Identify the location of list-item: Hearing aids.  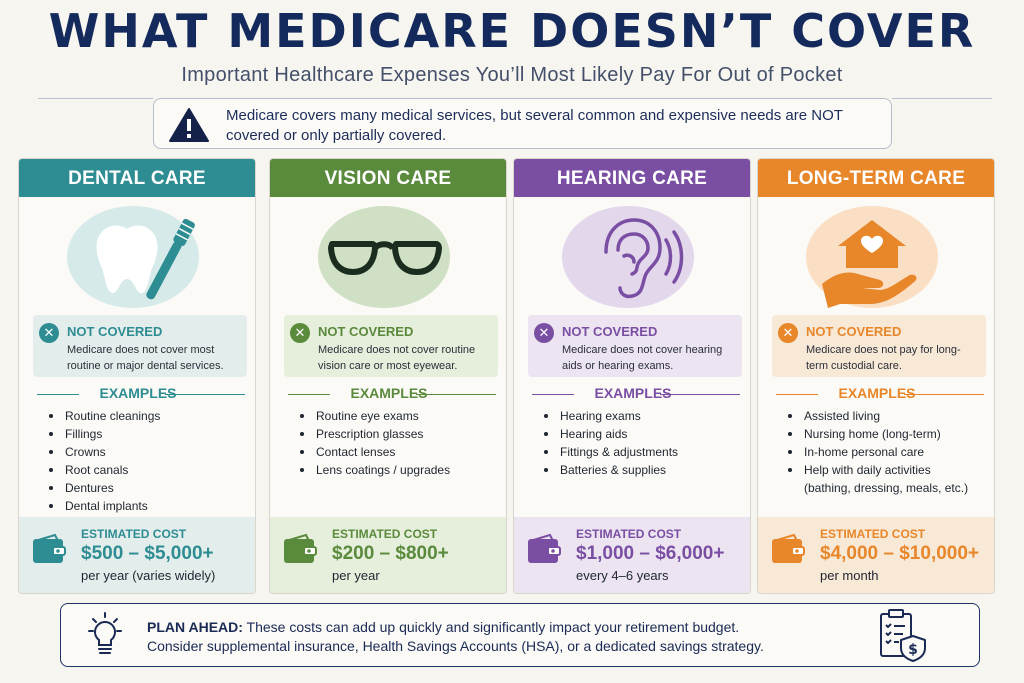
(610, 434).